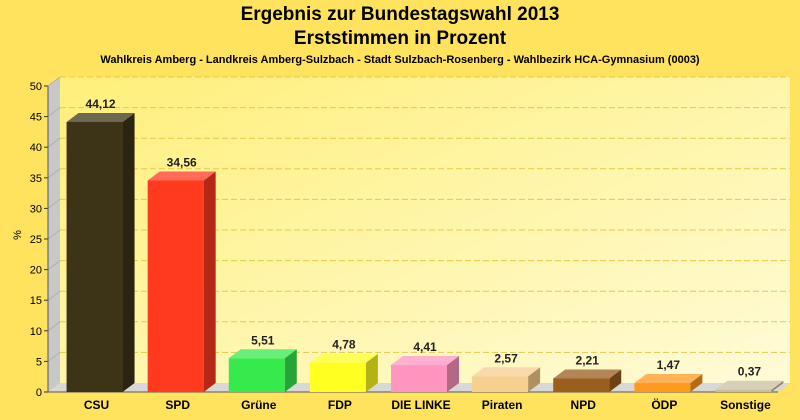 Image resolution: width=800 pixels, height=420 pixels. What do you see at coordinates (36, 271) in the screenshot?
I see `y-tick-label: 20` at bounding box center [36, 271].